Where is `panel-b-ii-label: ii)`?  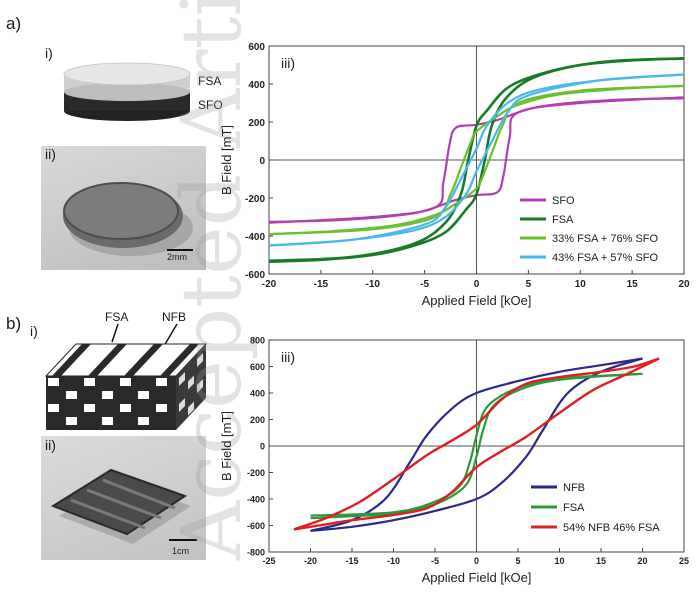
panel-b-ii-label: ii) is located at coordinates (50, 445).